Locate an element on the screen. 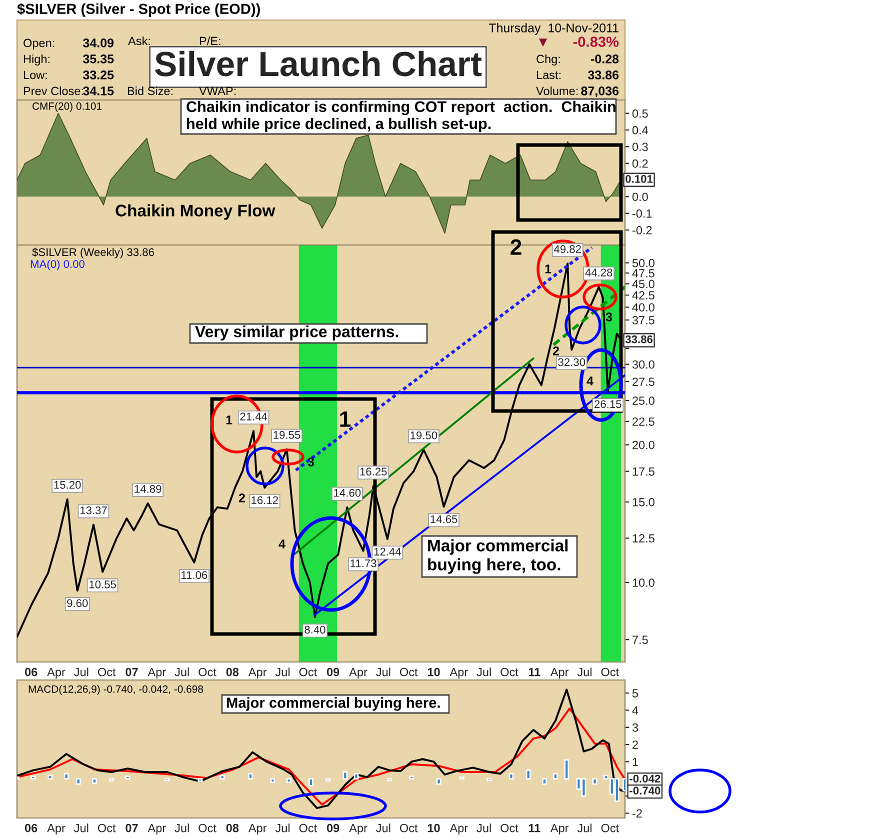 This screenshot has width=870, height=838. annotation: 14.65 is located at coordinates (444, 519).